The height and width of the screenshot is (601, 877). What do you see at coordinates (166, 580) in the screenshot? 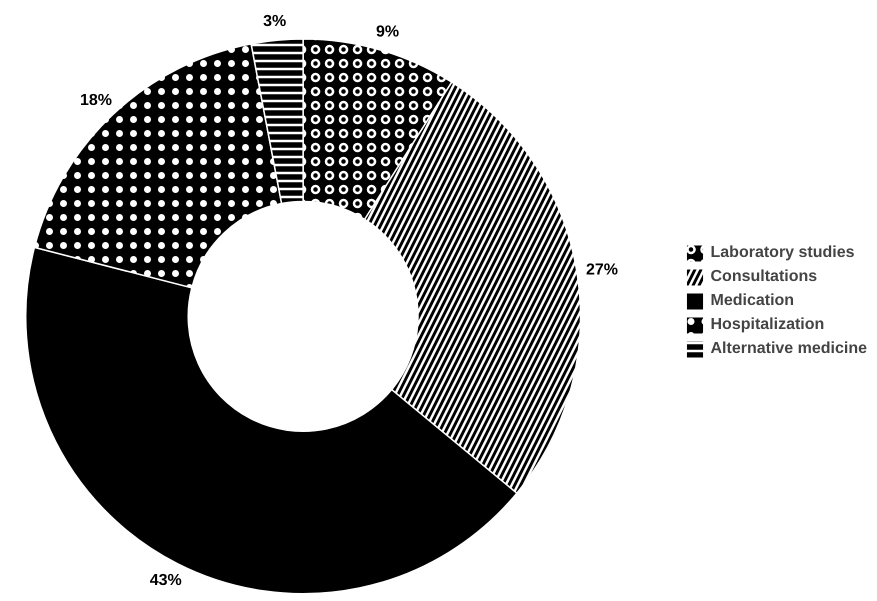
I see `data-label: 43%` at bounding box center [166, 580].